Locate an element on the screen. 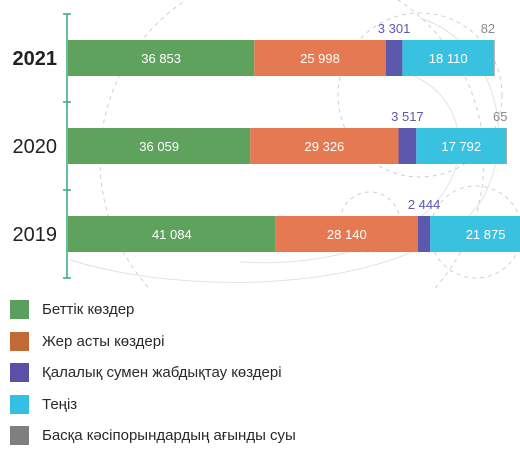  legend-item-surface-sources: Беттік көздер is located at coordinates (260, 309).